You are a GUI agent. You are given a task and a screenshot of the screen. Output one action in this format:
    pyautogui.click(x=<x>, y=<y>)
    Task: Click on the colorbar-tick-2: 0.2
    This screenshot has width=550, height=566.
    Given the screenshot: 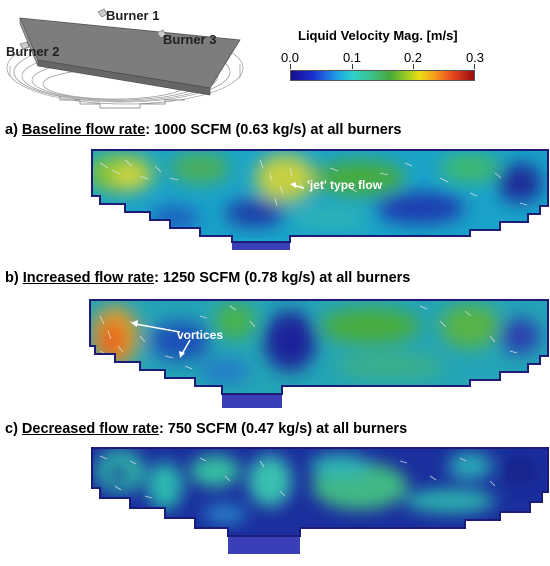 What is the action you would take?
    pyautogui.click(x=413, y=57)
    